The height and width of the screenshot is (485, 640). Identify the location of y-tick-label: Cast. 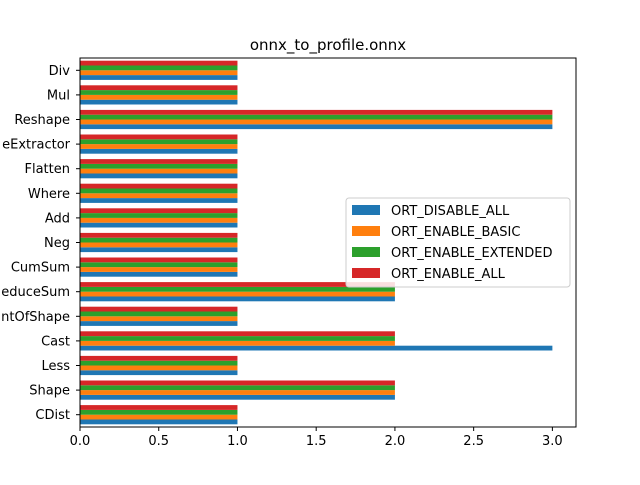
(55, 341).